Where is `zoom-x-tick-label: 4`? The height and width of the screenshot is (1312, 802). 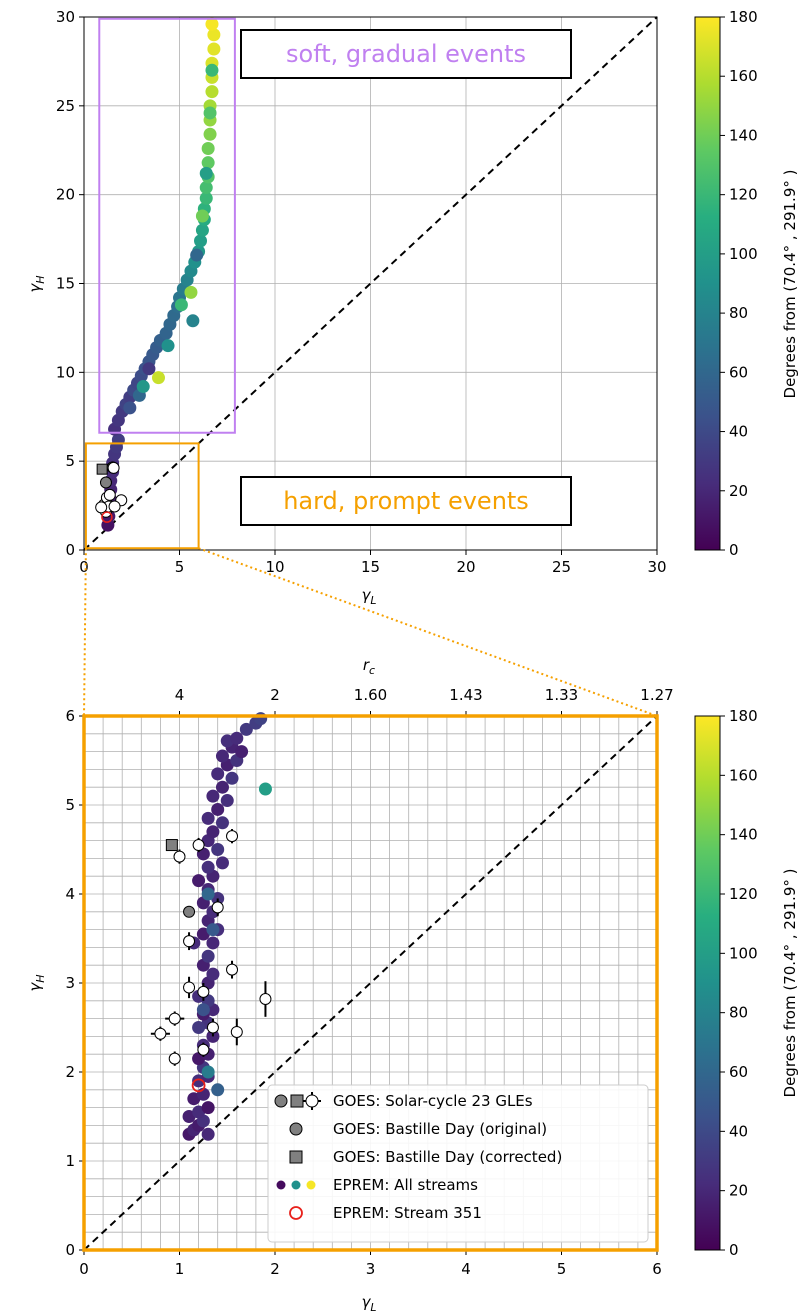
zoom-x-tick-label: 4 is located at coordinates (466, 1269).